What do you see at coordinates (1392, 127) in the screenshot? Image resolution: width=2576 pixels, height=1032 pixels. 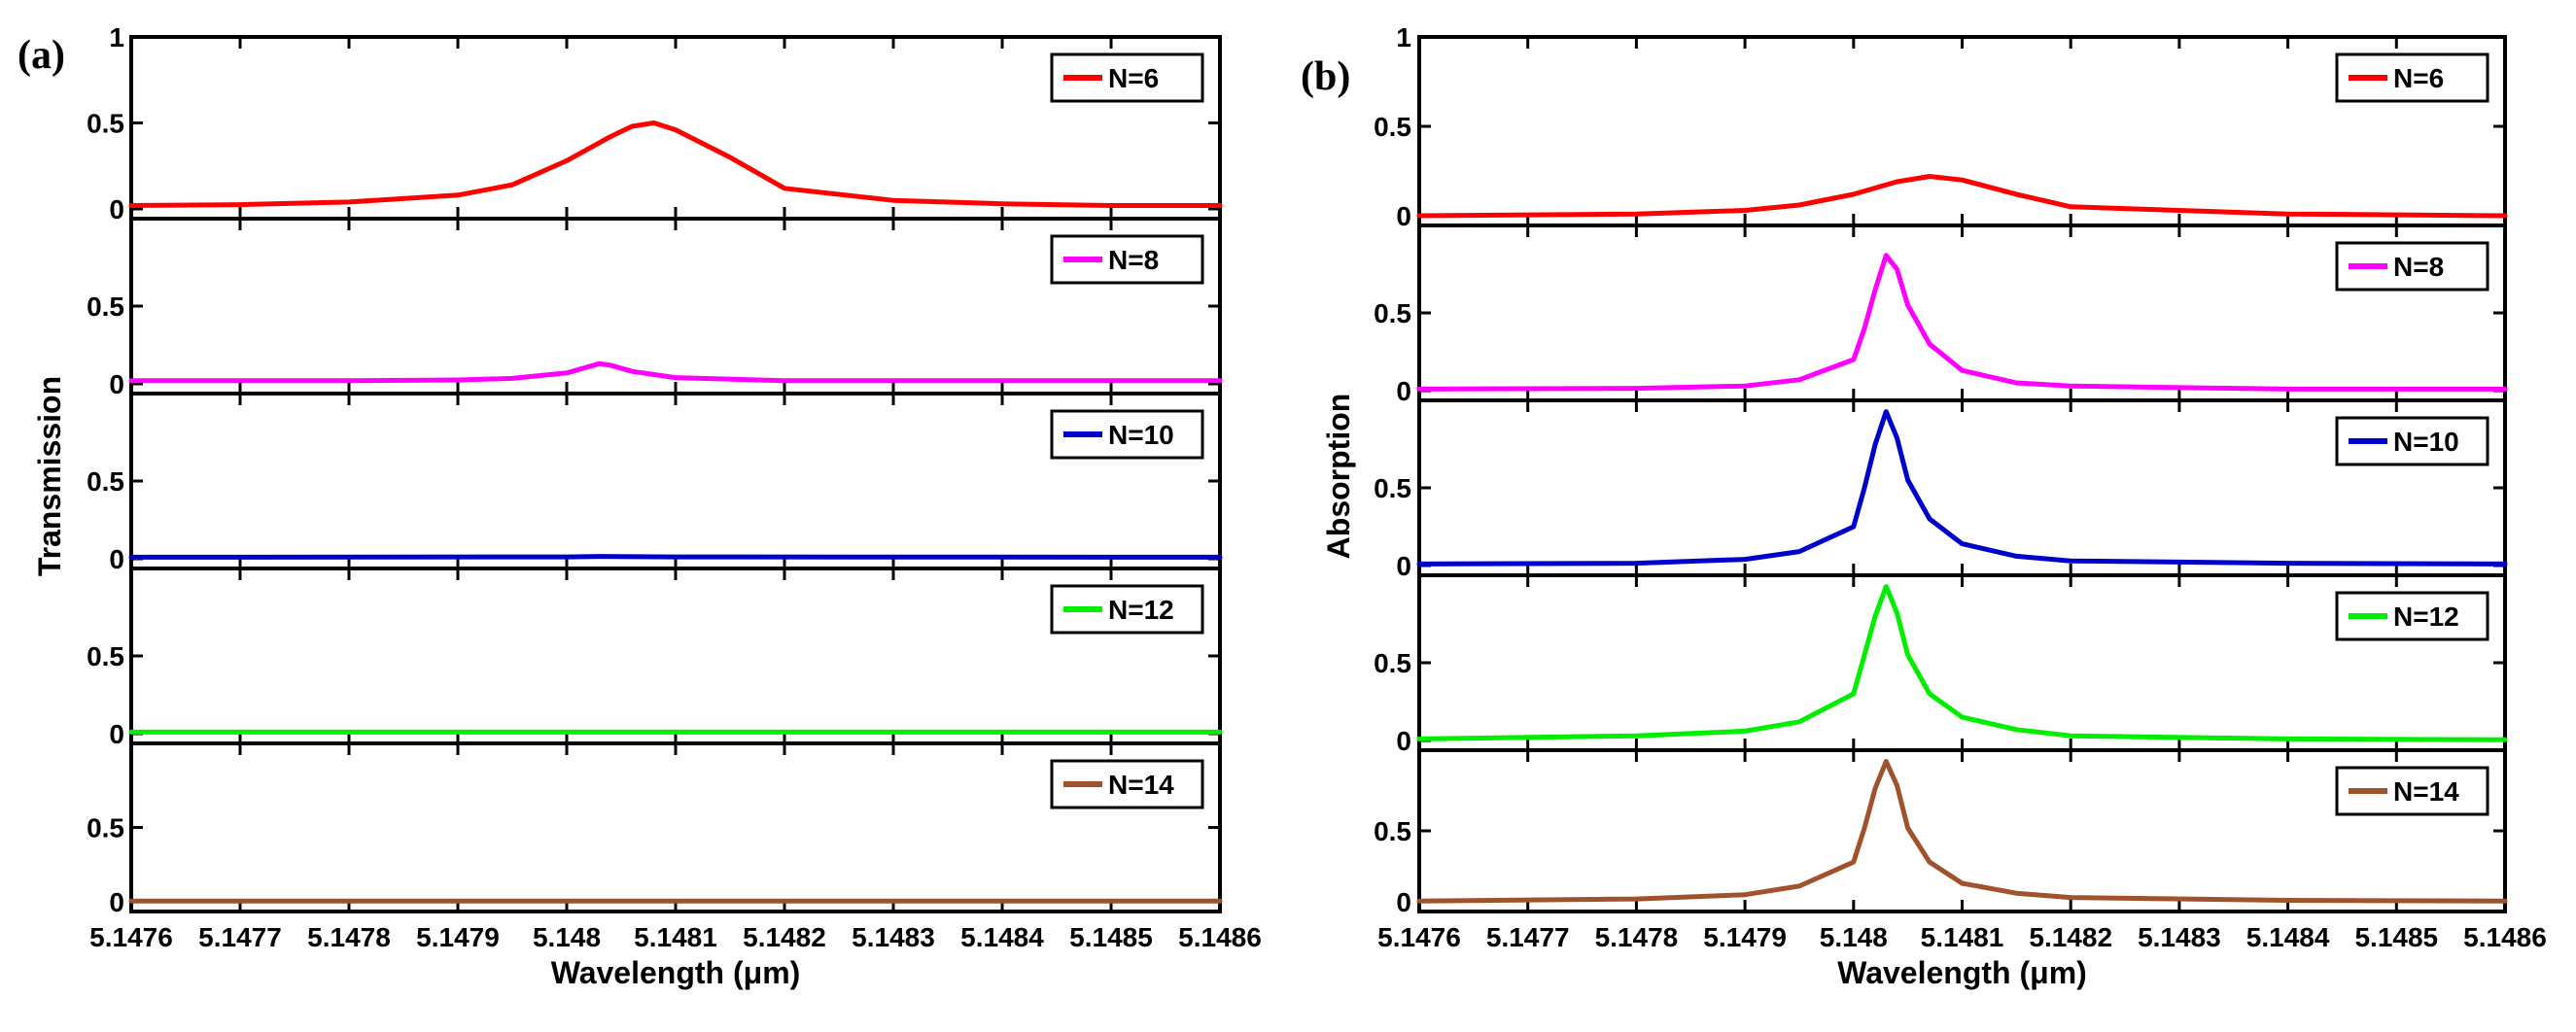 I see `panel-b-subplot-1-ytick-label: 0.5` at bounding box center [1392, 127].